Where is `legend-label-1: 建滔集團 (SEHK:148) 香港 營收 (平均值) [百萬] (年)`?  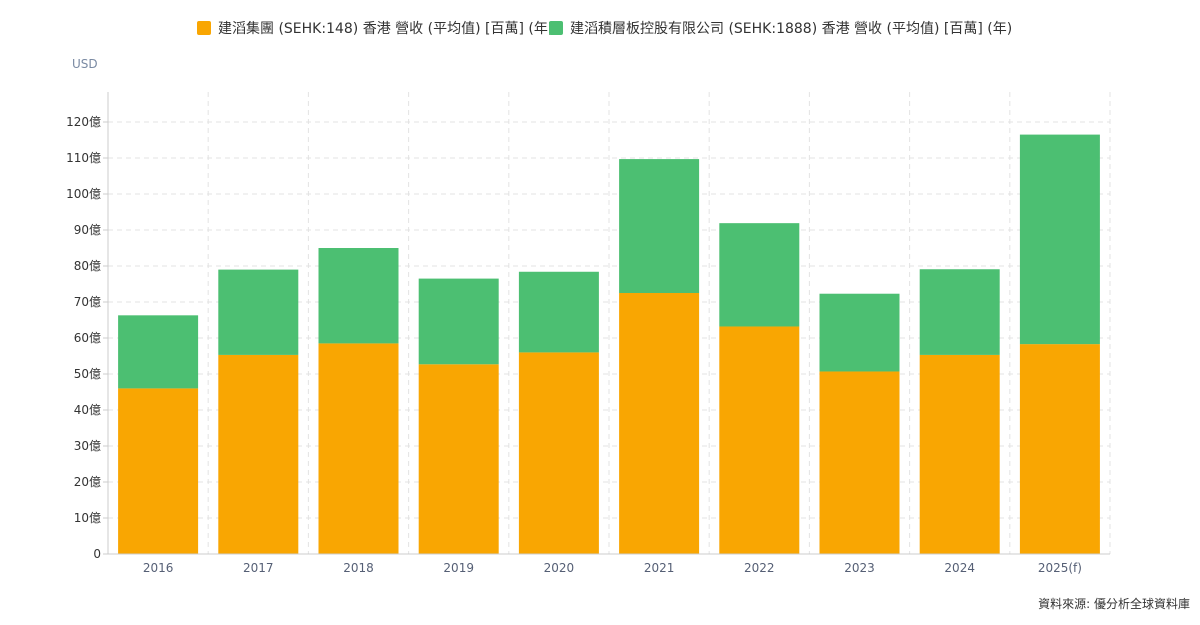 legend-label-1: 建滔集團 (SEHK:148) 香港 營收 (平均值) [百萬] (年) is located at coordinates (385, 28).